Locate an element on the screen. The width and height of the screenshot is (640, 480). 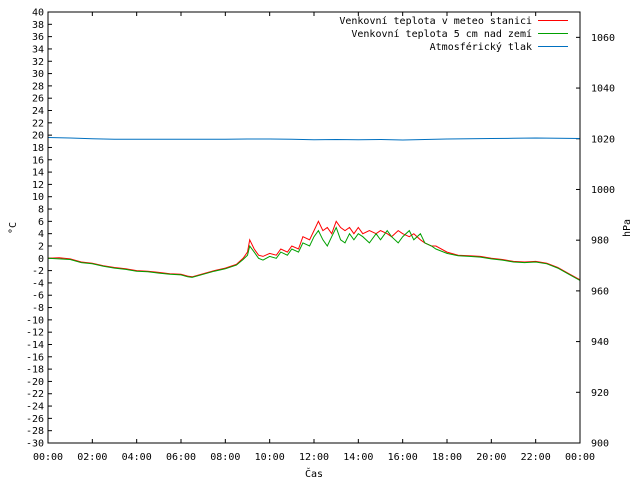
series-line-pressure is located at coordinates (314, 139).